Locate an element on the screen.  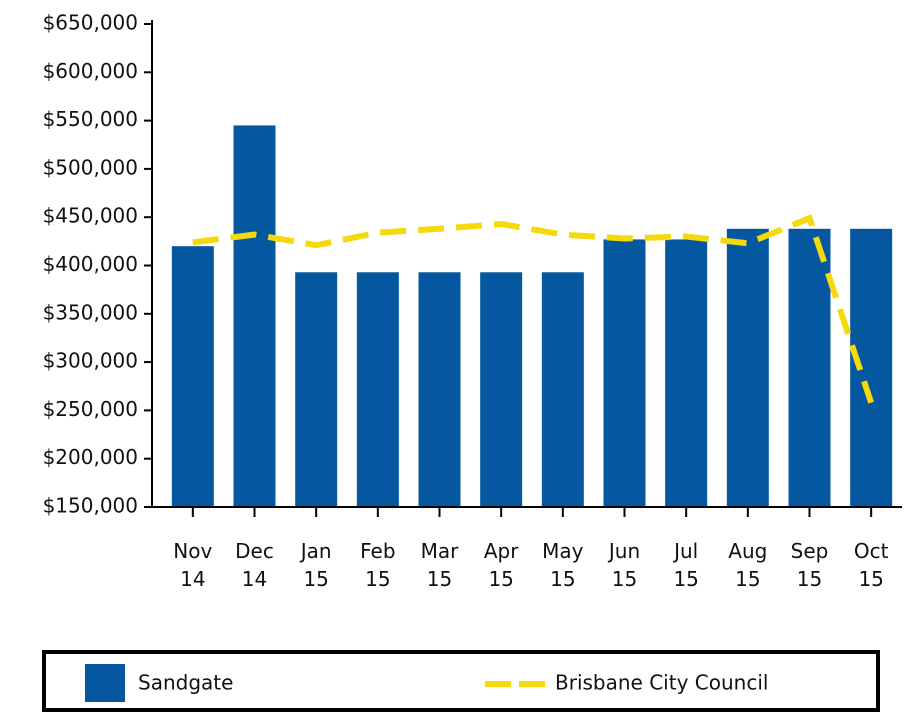
x-tick-label: Aug 15 is located at coordinates (747, 565).